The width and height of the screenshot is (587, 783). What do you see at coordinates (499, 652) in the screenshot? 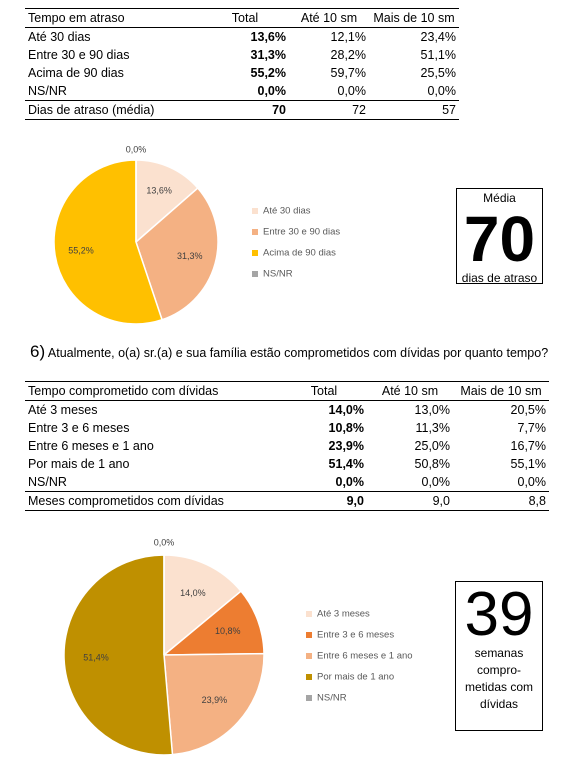
I see `box-caption: semanas` at bounding box center [499, 652].